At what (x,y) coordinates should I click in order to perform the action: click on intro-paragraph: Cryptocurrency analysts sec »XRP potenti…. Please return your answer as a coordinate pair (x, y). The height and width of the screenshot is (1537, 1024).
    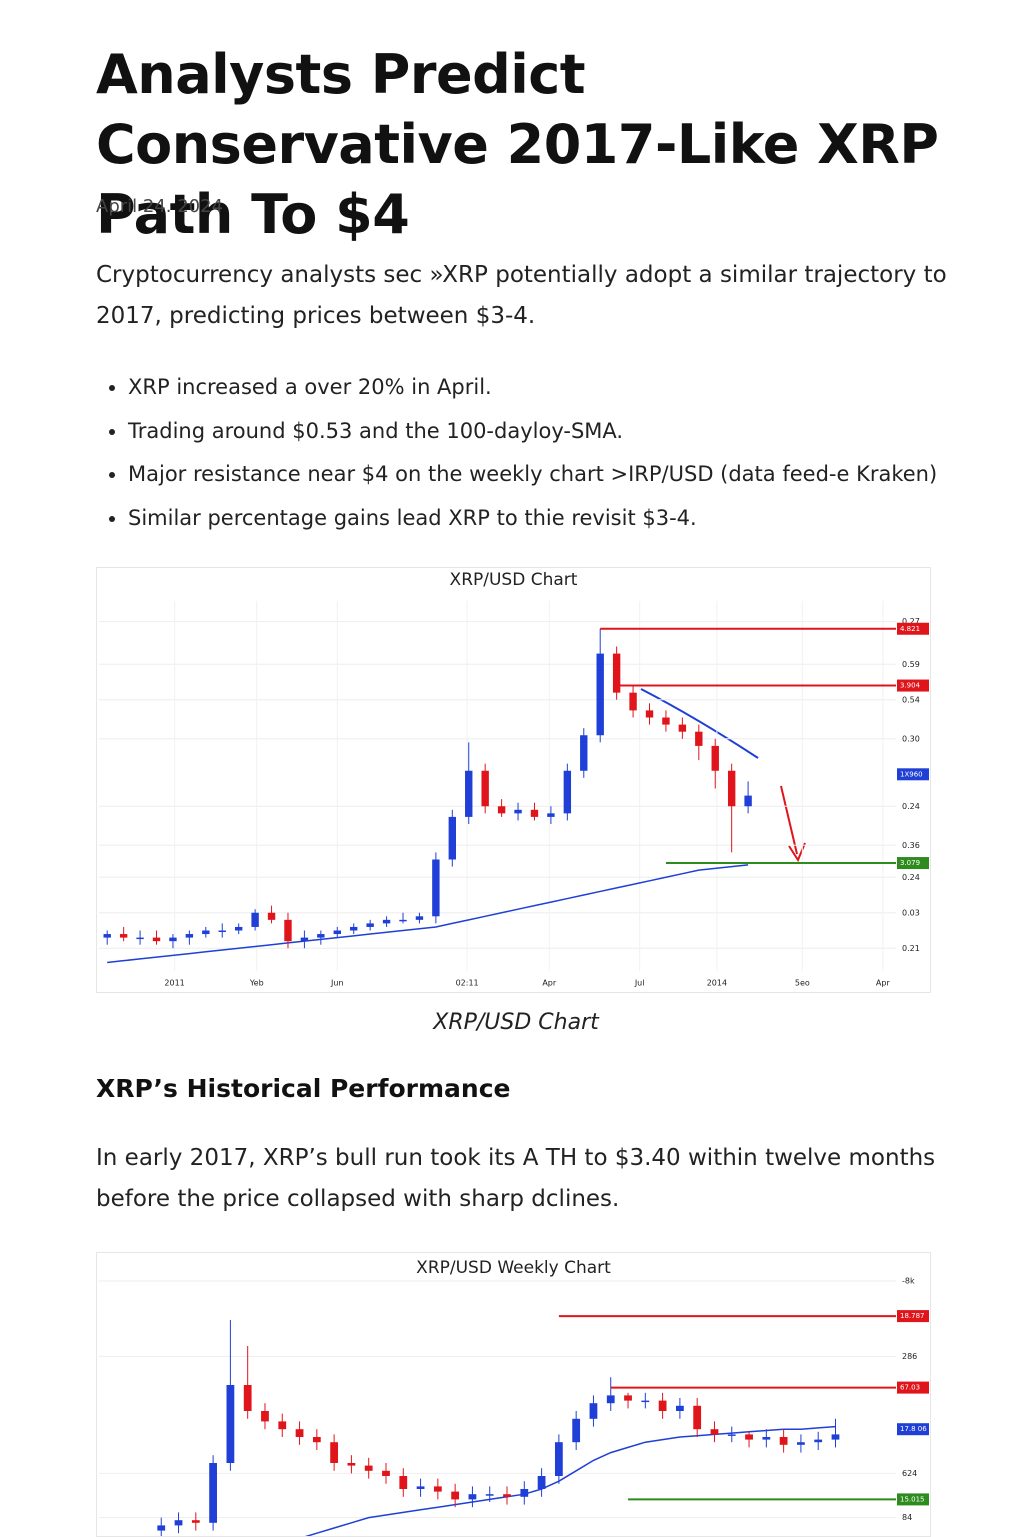
    Looking at the image, I should click on (521, 295).